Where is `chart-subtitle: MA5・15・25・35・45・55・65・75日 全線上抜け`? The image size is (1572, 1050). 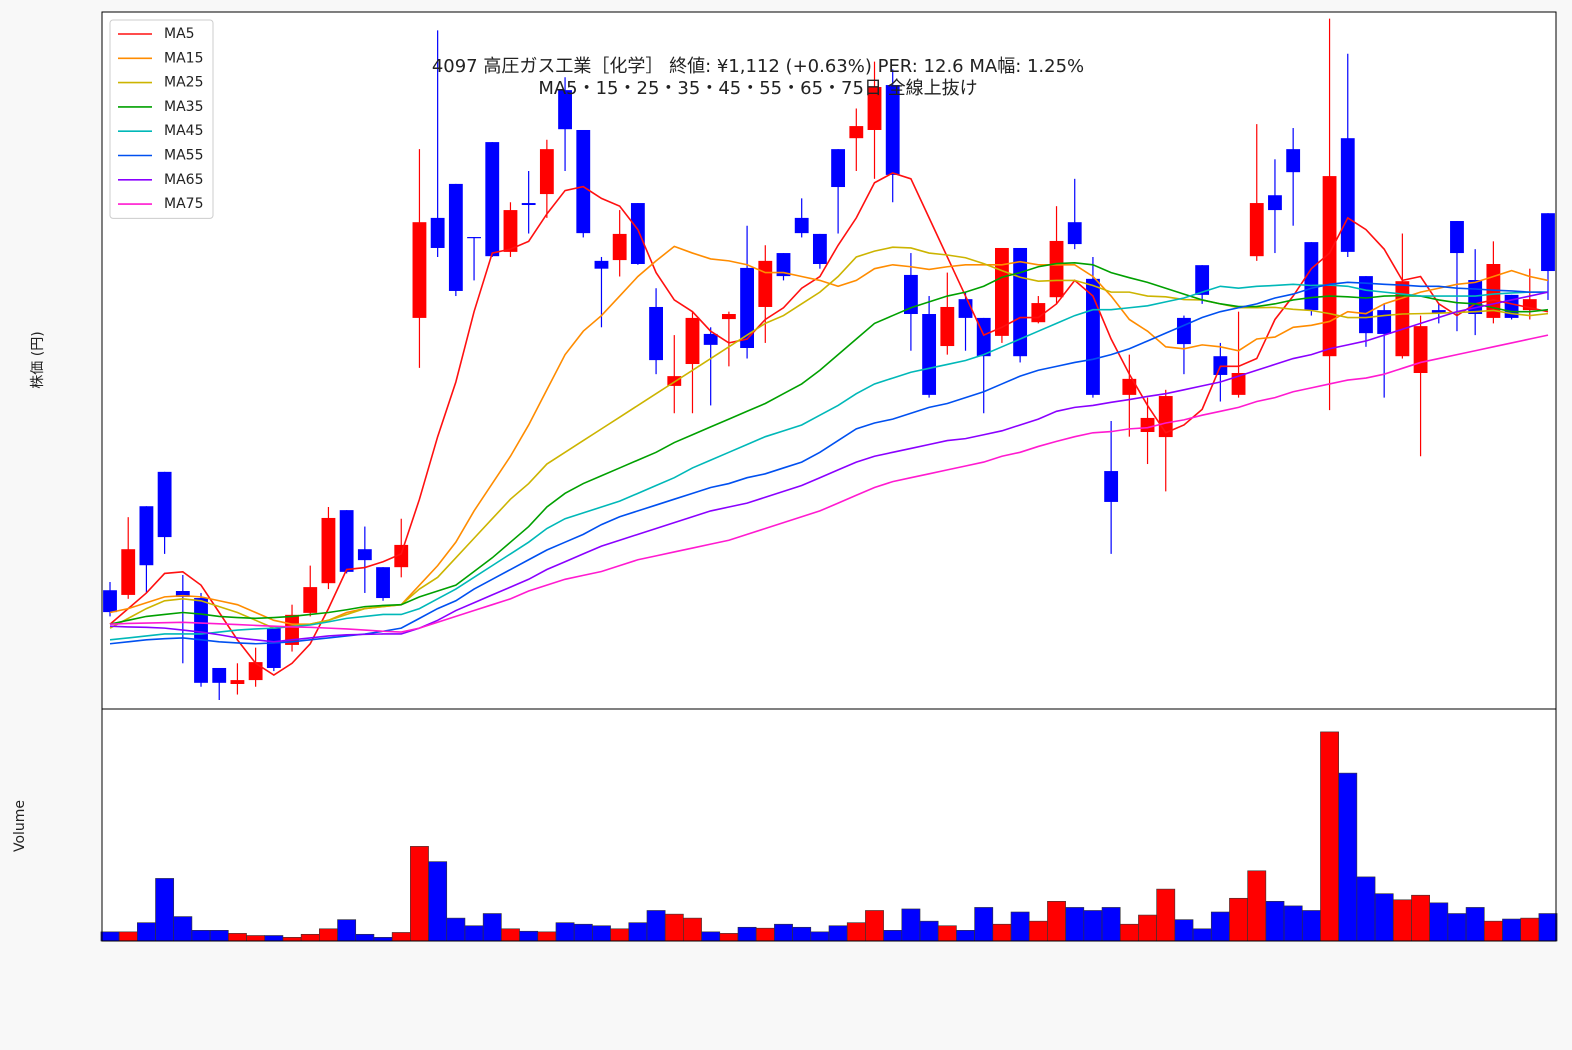
chart-subtitle: MA5・15・25・35・45・55・65・75日 全線上抜け is located at coordinates (757, 88).